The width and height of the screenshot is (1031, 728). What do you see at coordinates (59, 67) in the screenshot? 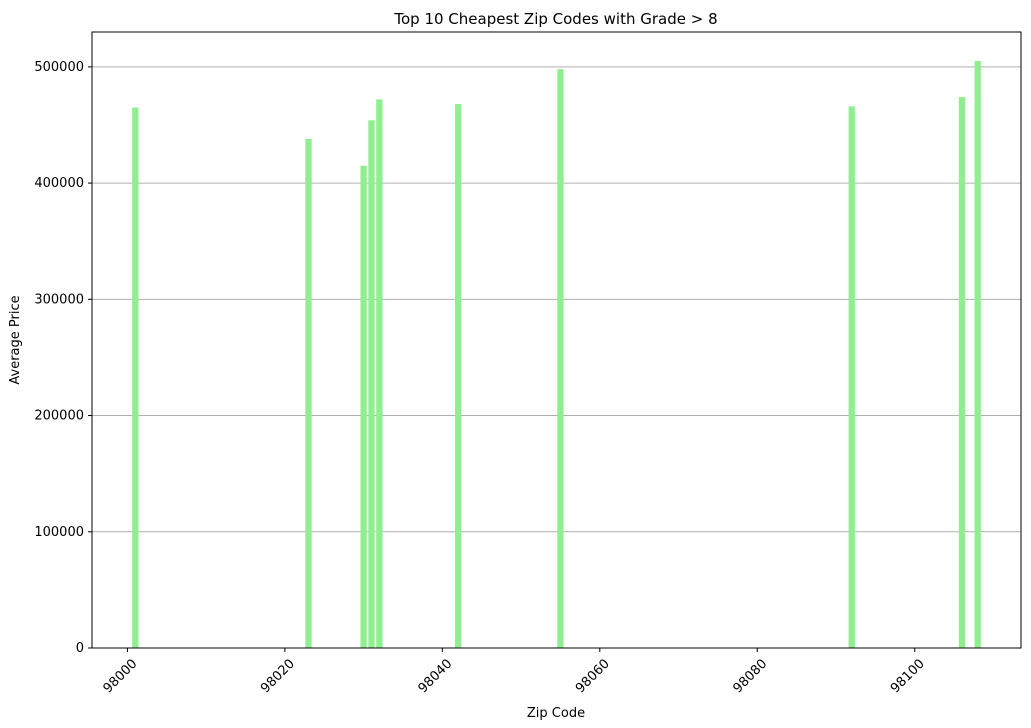
I see `y-tick-label: 500000` at bounding box center [59, 67].